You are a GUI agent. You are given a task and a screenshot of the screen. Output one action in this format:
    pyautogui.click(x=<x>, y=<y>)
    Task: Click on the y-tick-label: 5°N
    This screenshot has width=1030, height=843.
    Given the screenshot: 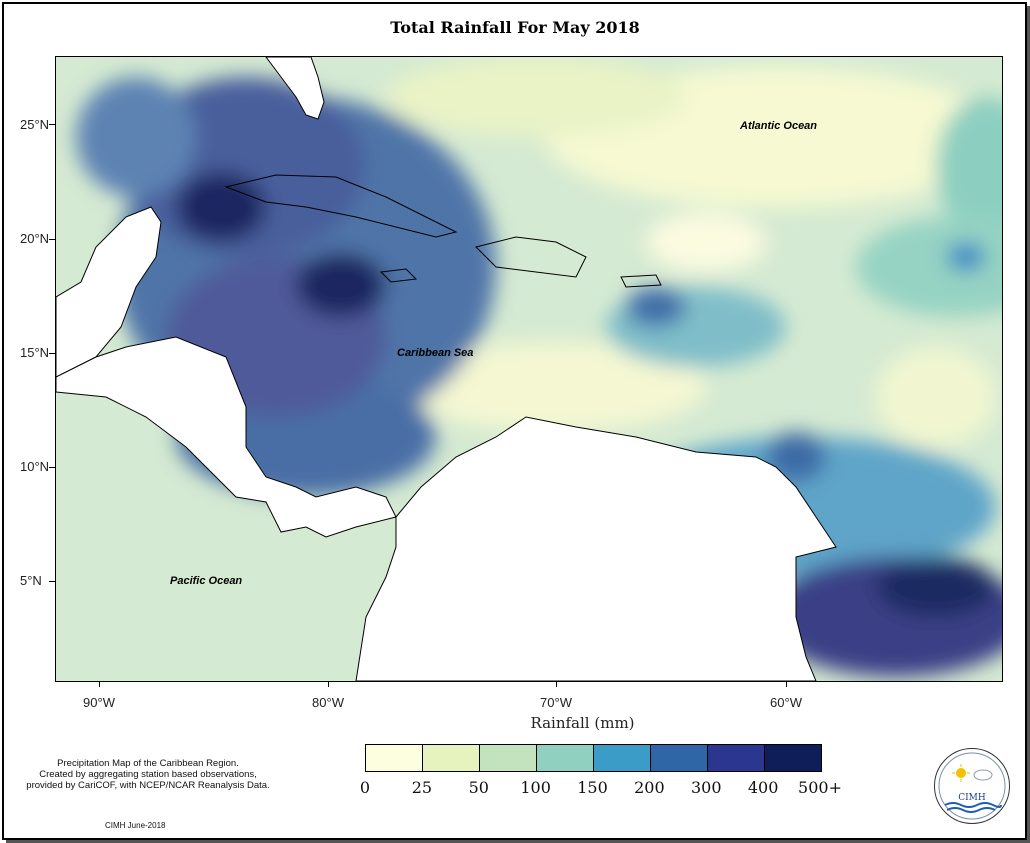 What is the action you would take?
    pyautogui.click(x=31, y=580)
    